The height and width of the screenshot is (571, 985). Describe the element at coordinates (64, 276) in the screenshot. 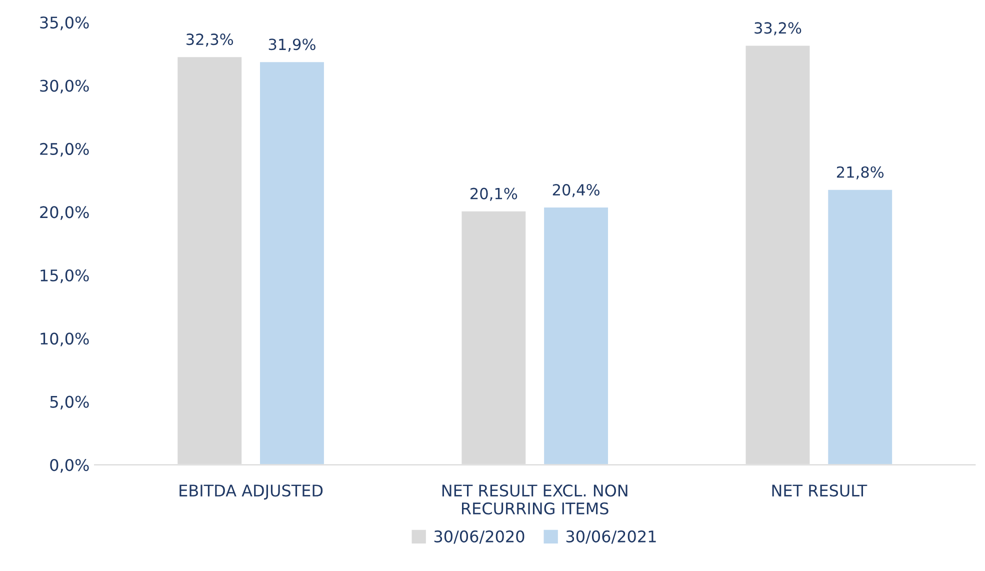

I see `y-tick-label: 15,0%` at that location.